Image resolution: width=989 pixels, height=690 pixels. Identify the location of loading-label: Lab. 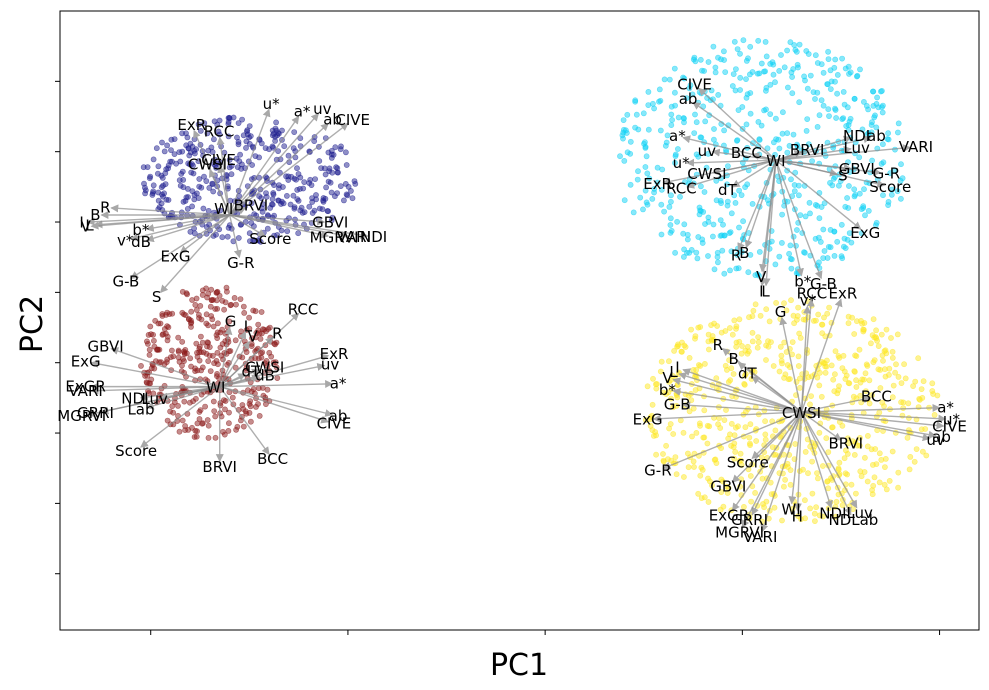
(140, 409).